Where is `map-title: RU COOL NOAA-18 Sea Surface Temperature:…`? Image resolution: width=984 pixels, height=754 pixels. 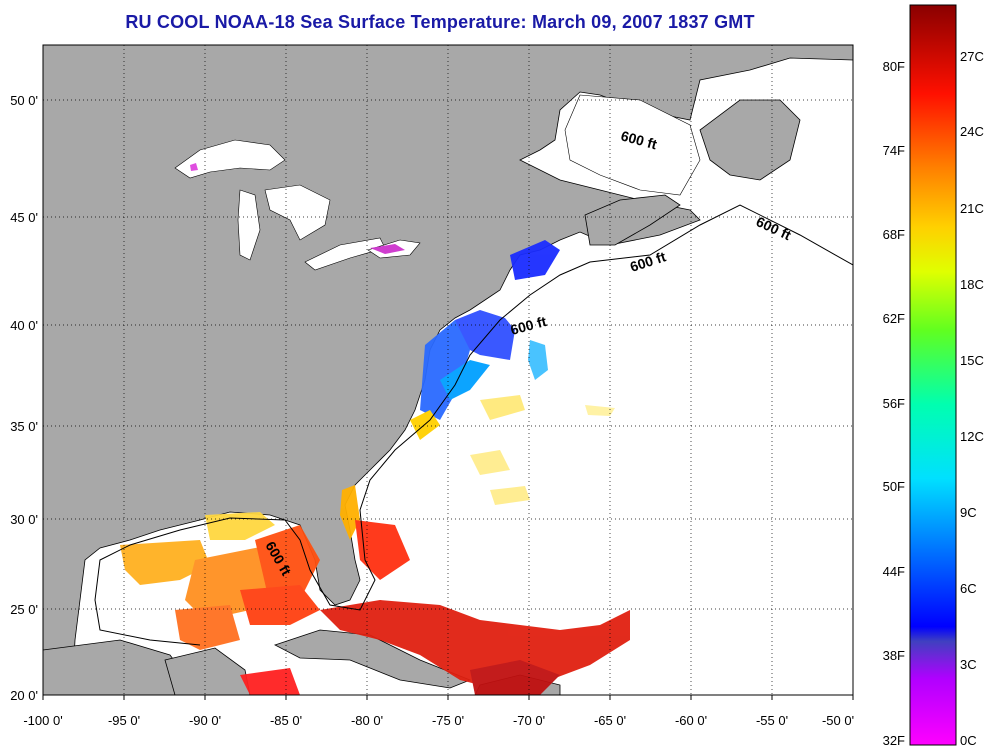
map-title: RU COOL NOAA-18 Sea Surface Temperature:… is located at coordinates (440, 22).